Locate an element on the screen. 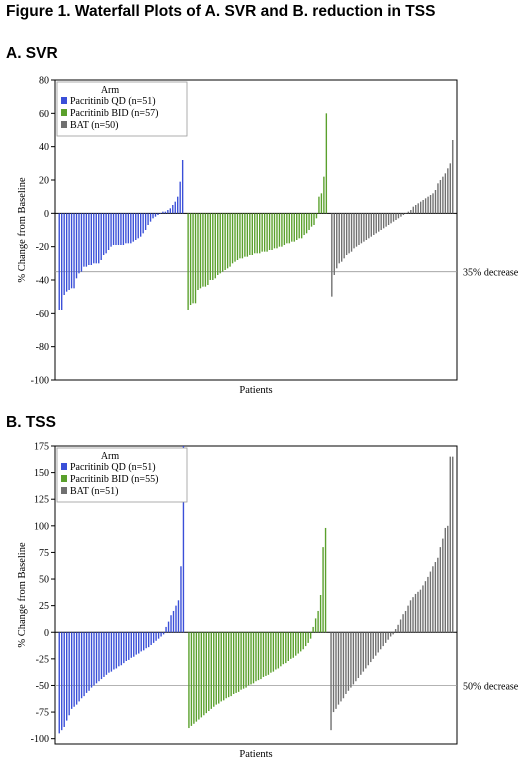 This screenshot has height=759, width=520. y-tick-label: 20 is located at coordinates (44, 181).